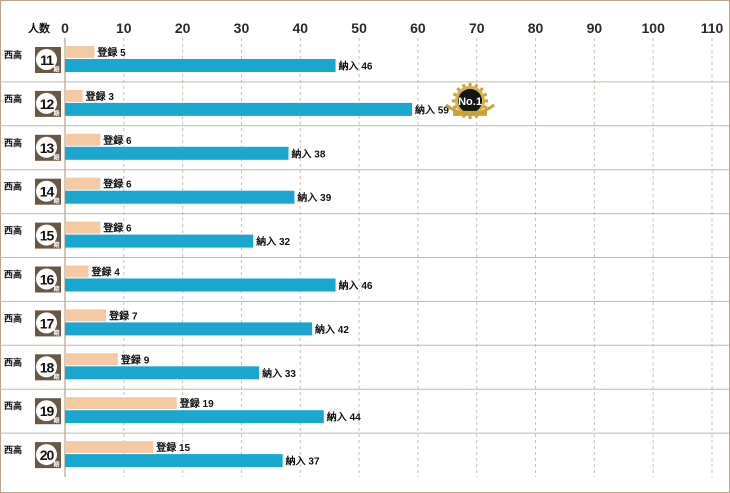  I want to click on data-label-納入: 納入 33, so click(279, 373).